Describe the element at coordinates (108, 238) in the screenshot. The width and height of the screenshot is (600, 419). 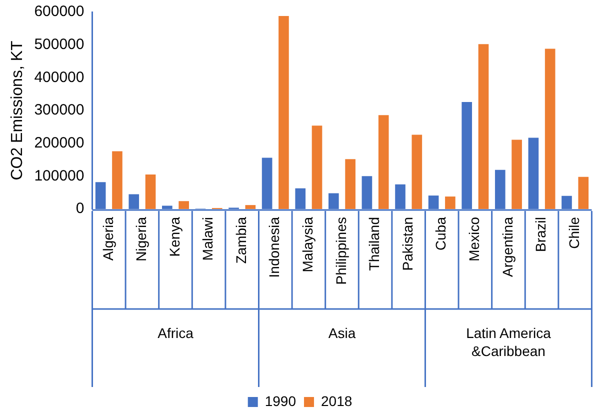
I see `x-tick-label: Algeria` at that location.